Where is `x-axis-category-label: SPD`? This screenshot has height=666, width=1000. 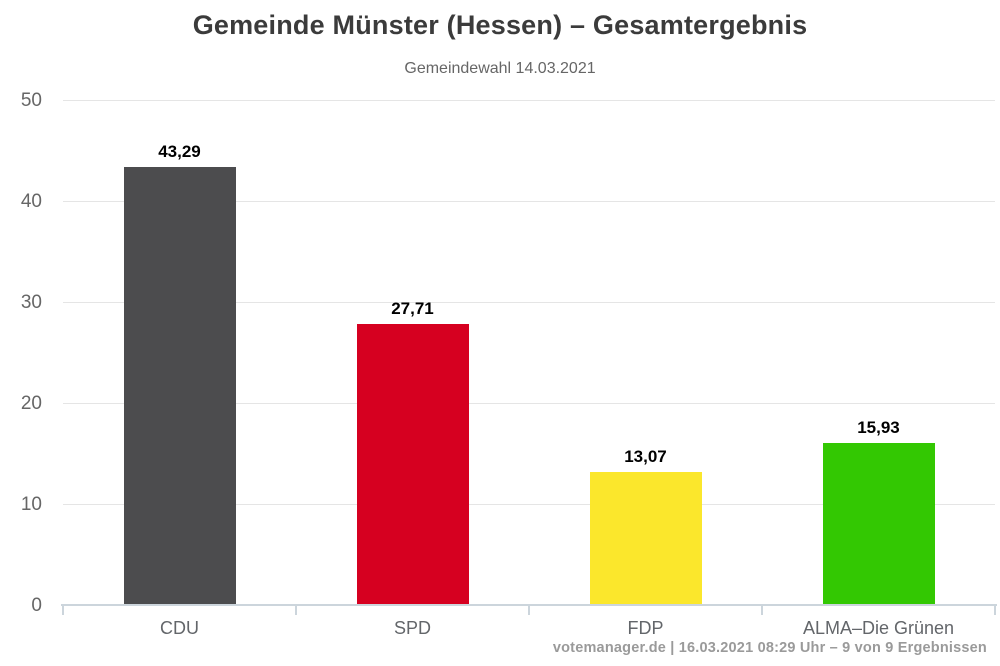
x-axis-category-label: SPD is located at coordinates (412, 628).